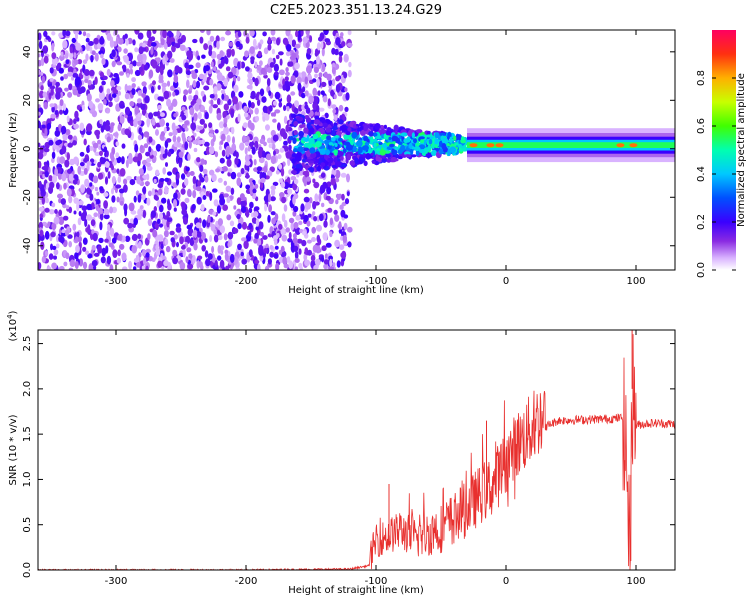  I want to click on y-tick-label: 20, so click(27, 100).